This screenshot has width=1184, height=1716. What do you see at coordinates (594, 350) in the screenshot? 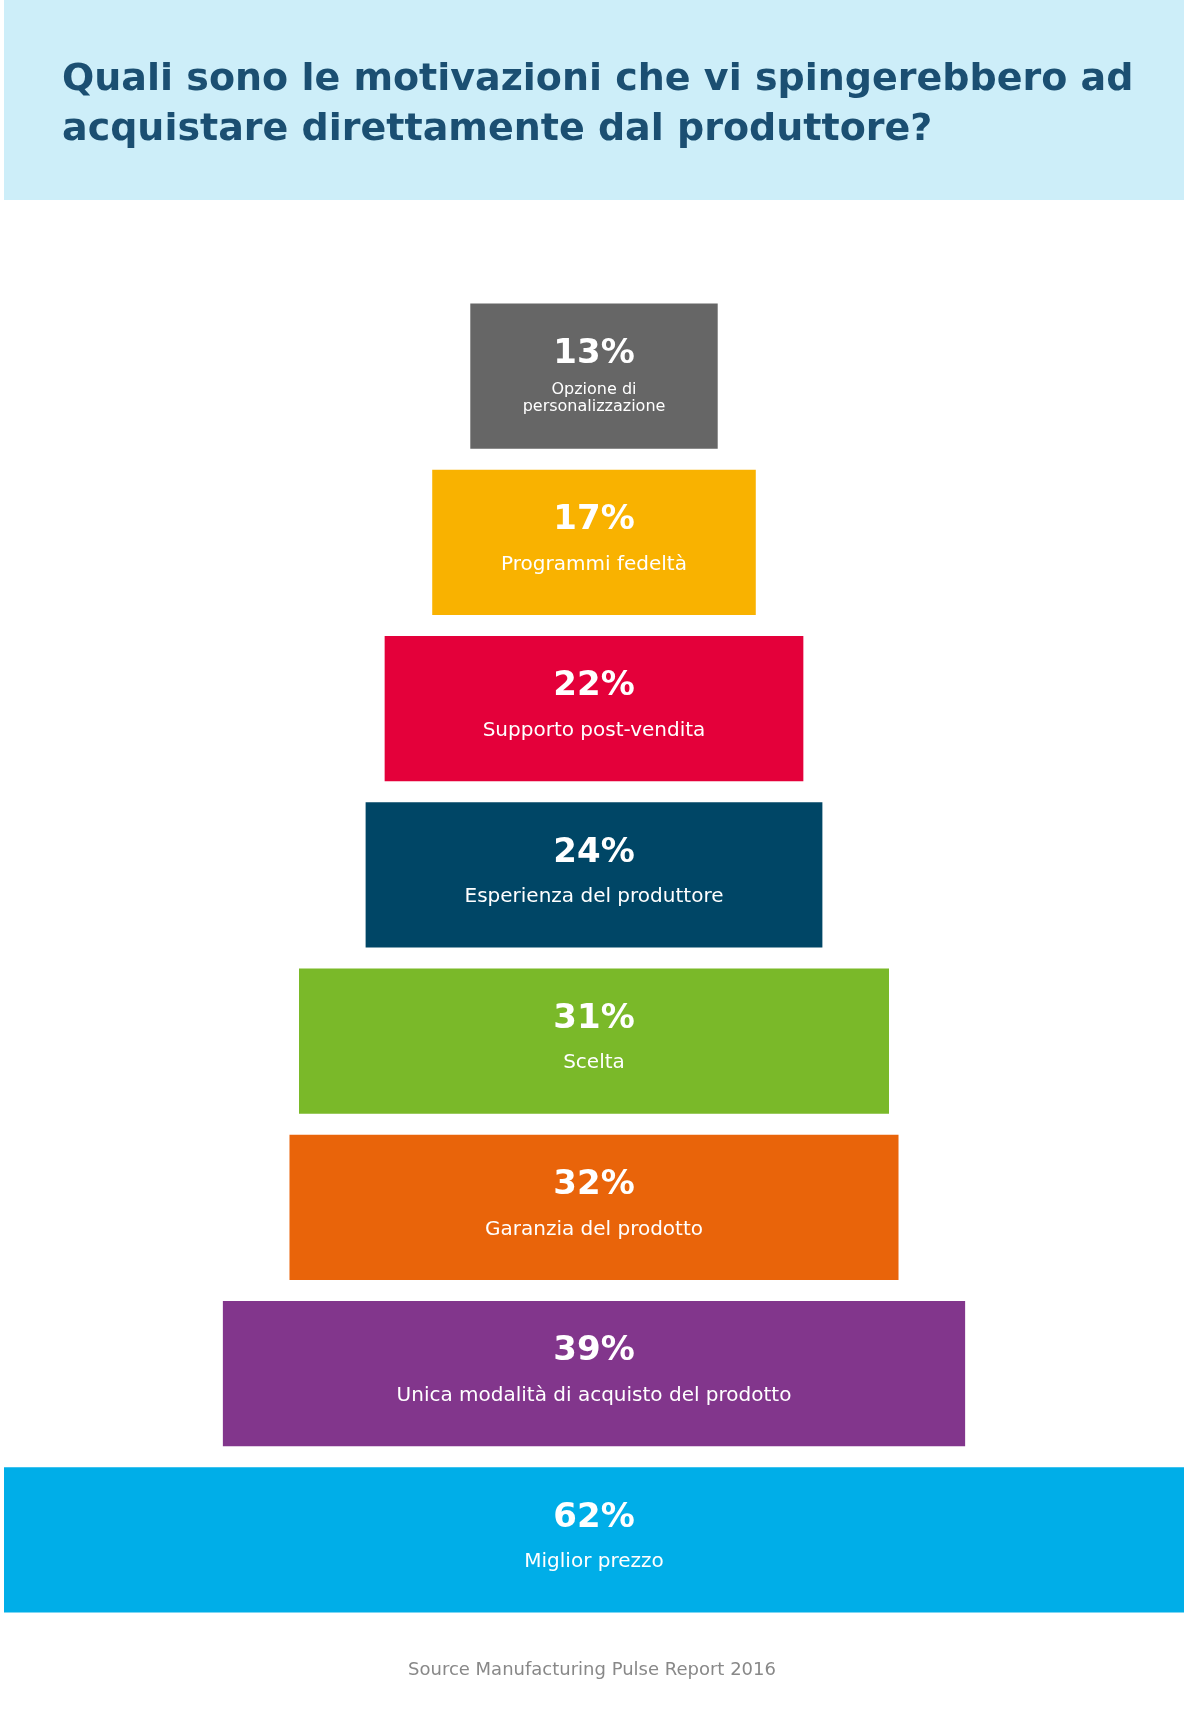
I see `data-label: 13%` at bounding box center [594, 350].